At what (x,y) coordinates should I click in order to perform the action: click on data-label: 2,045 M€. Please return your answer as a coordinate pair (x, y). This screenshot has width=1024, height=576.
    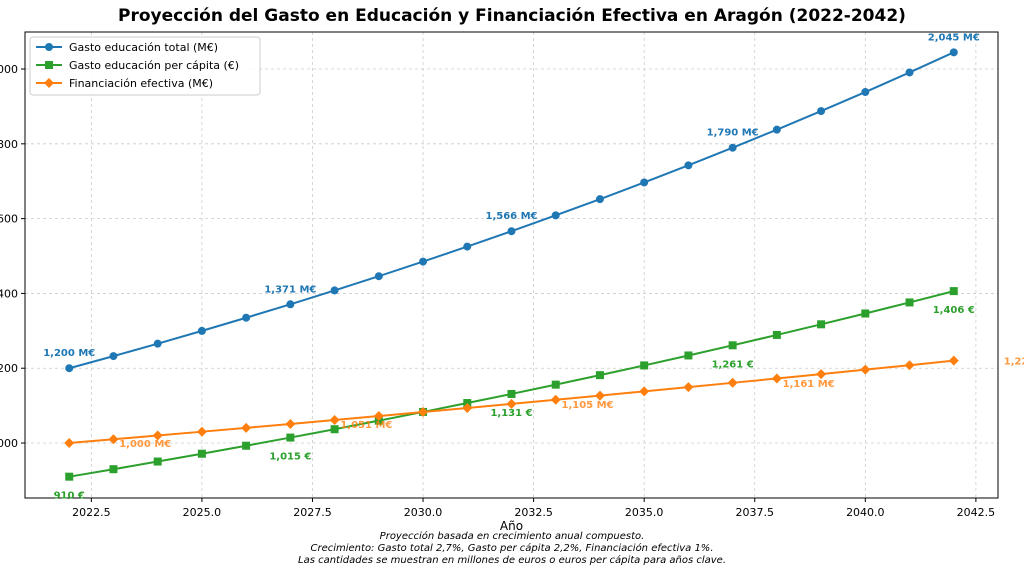
    Looking at the image, I should click on (954, 37).